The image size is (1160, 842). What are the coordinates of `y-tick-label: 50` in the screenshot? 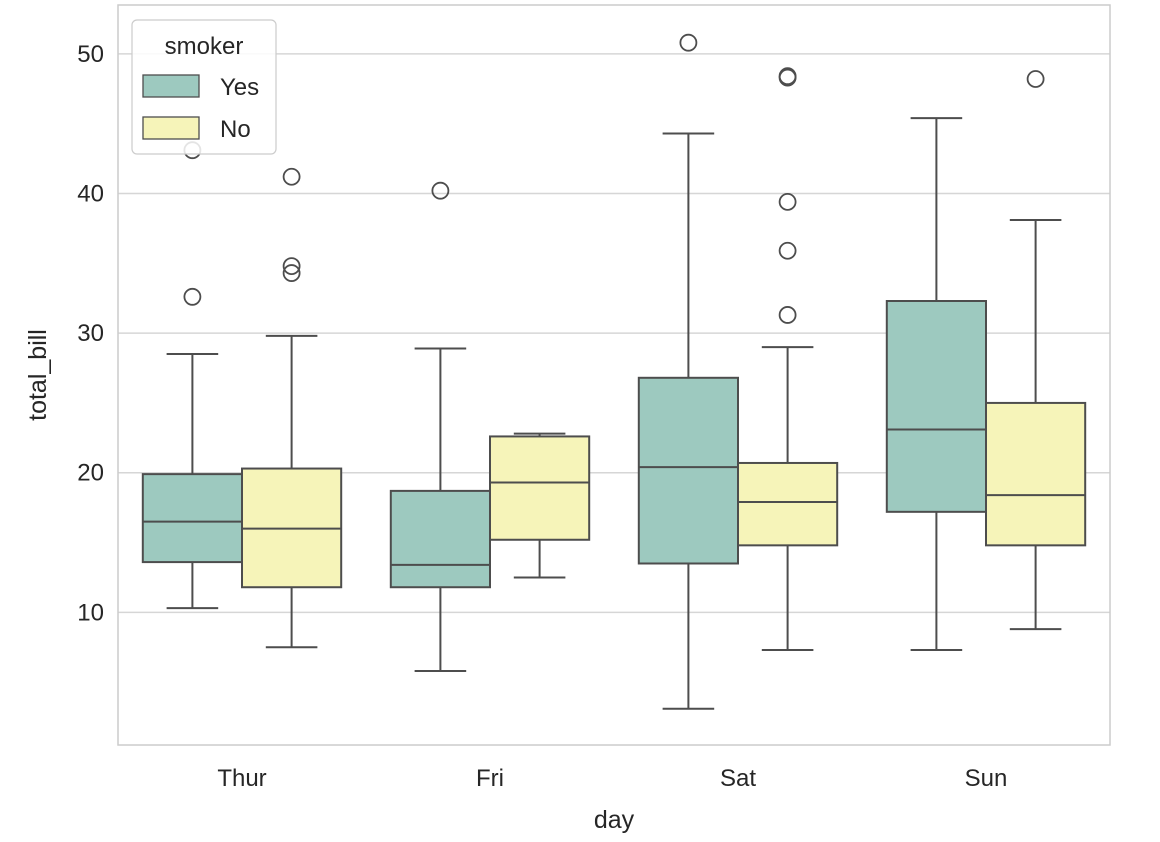 It's located at (90, 54).